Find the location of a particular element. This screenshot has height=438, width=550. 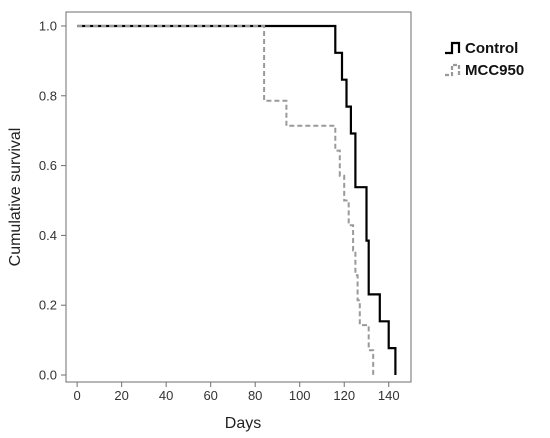

y-tick-label: 0.2 is located at coordinates (48, 305).